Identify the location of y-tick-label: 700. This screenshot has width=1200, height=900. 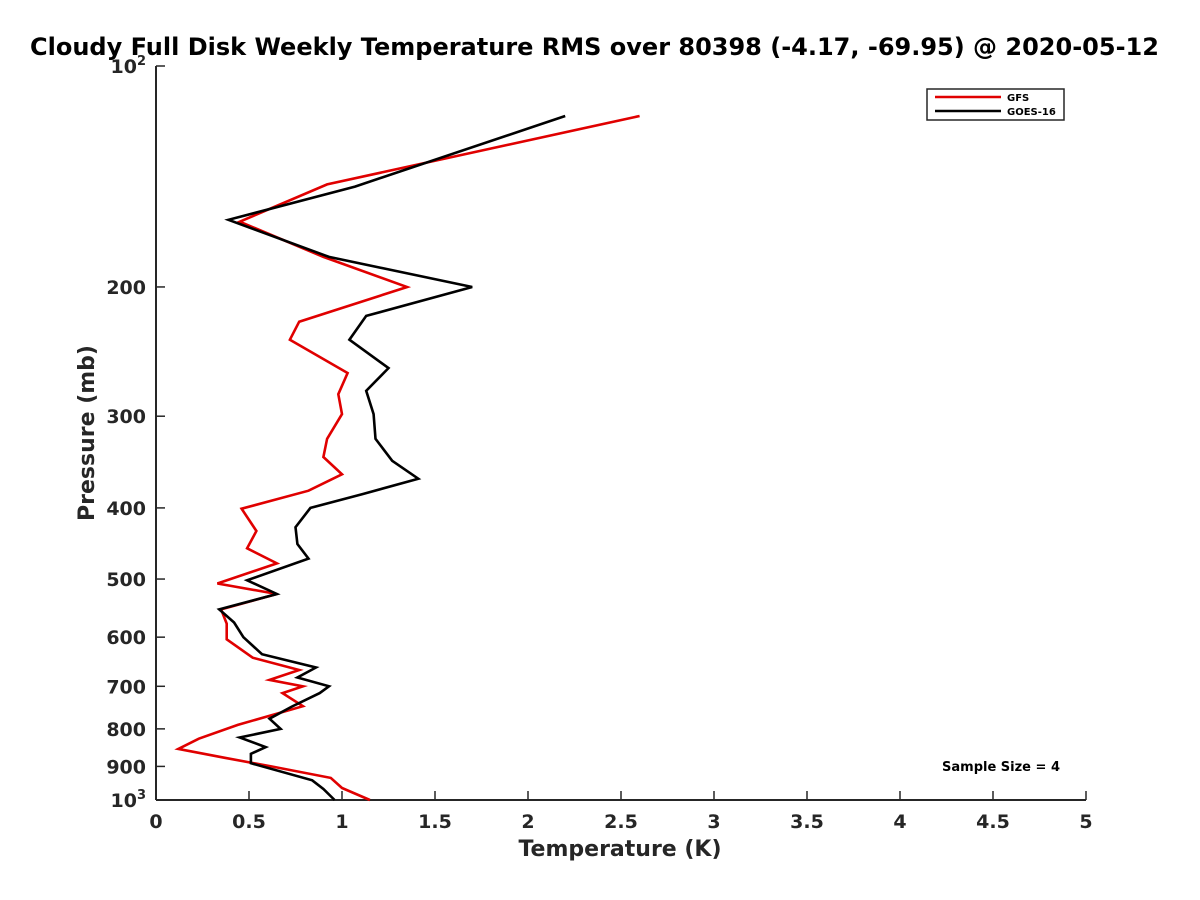
(126, 687).